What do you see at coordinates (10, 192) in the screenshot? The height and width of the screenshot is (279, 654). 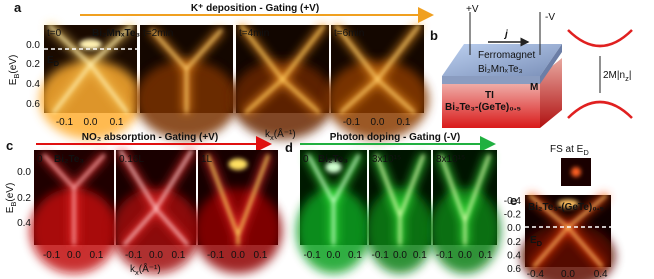 I see `text-part: (eV)` at bounding box center [10, 192].